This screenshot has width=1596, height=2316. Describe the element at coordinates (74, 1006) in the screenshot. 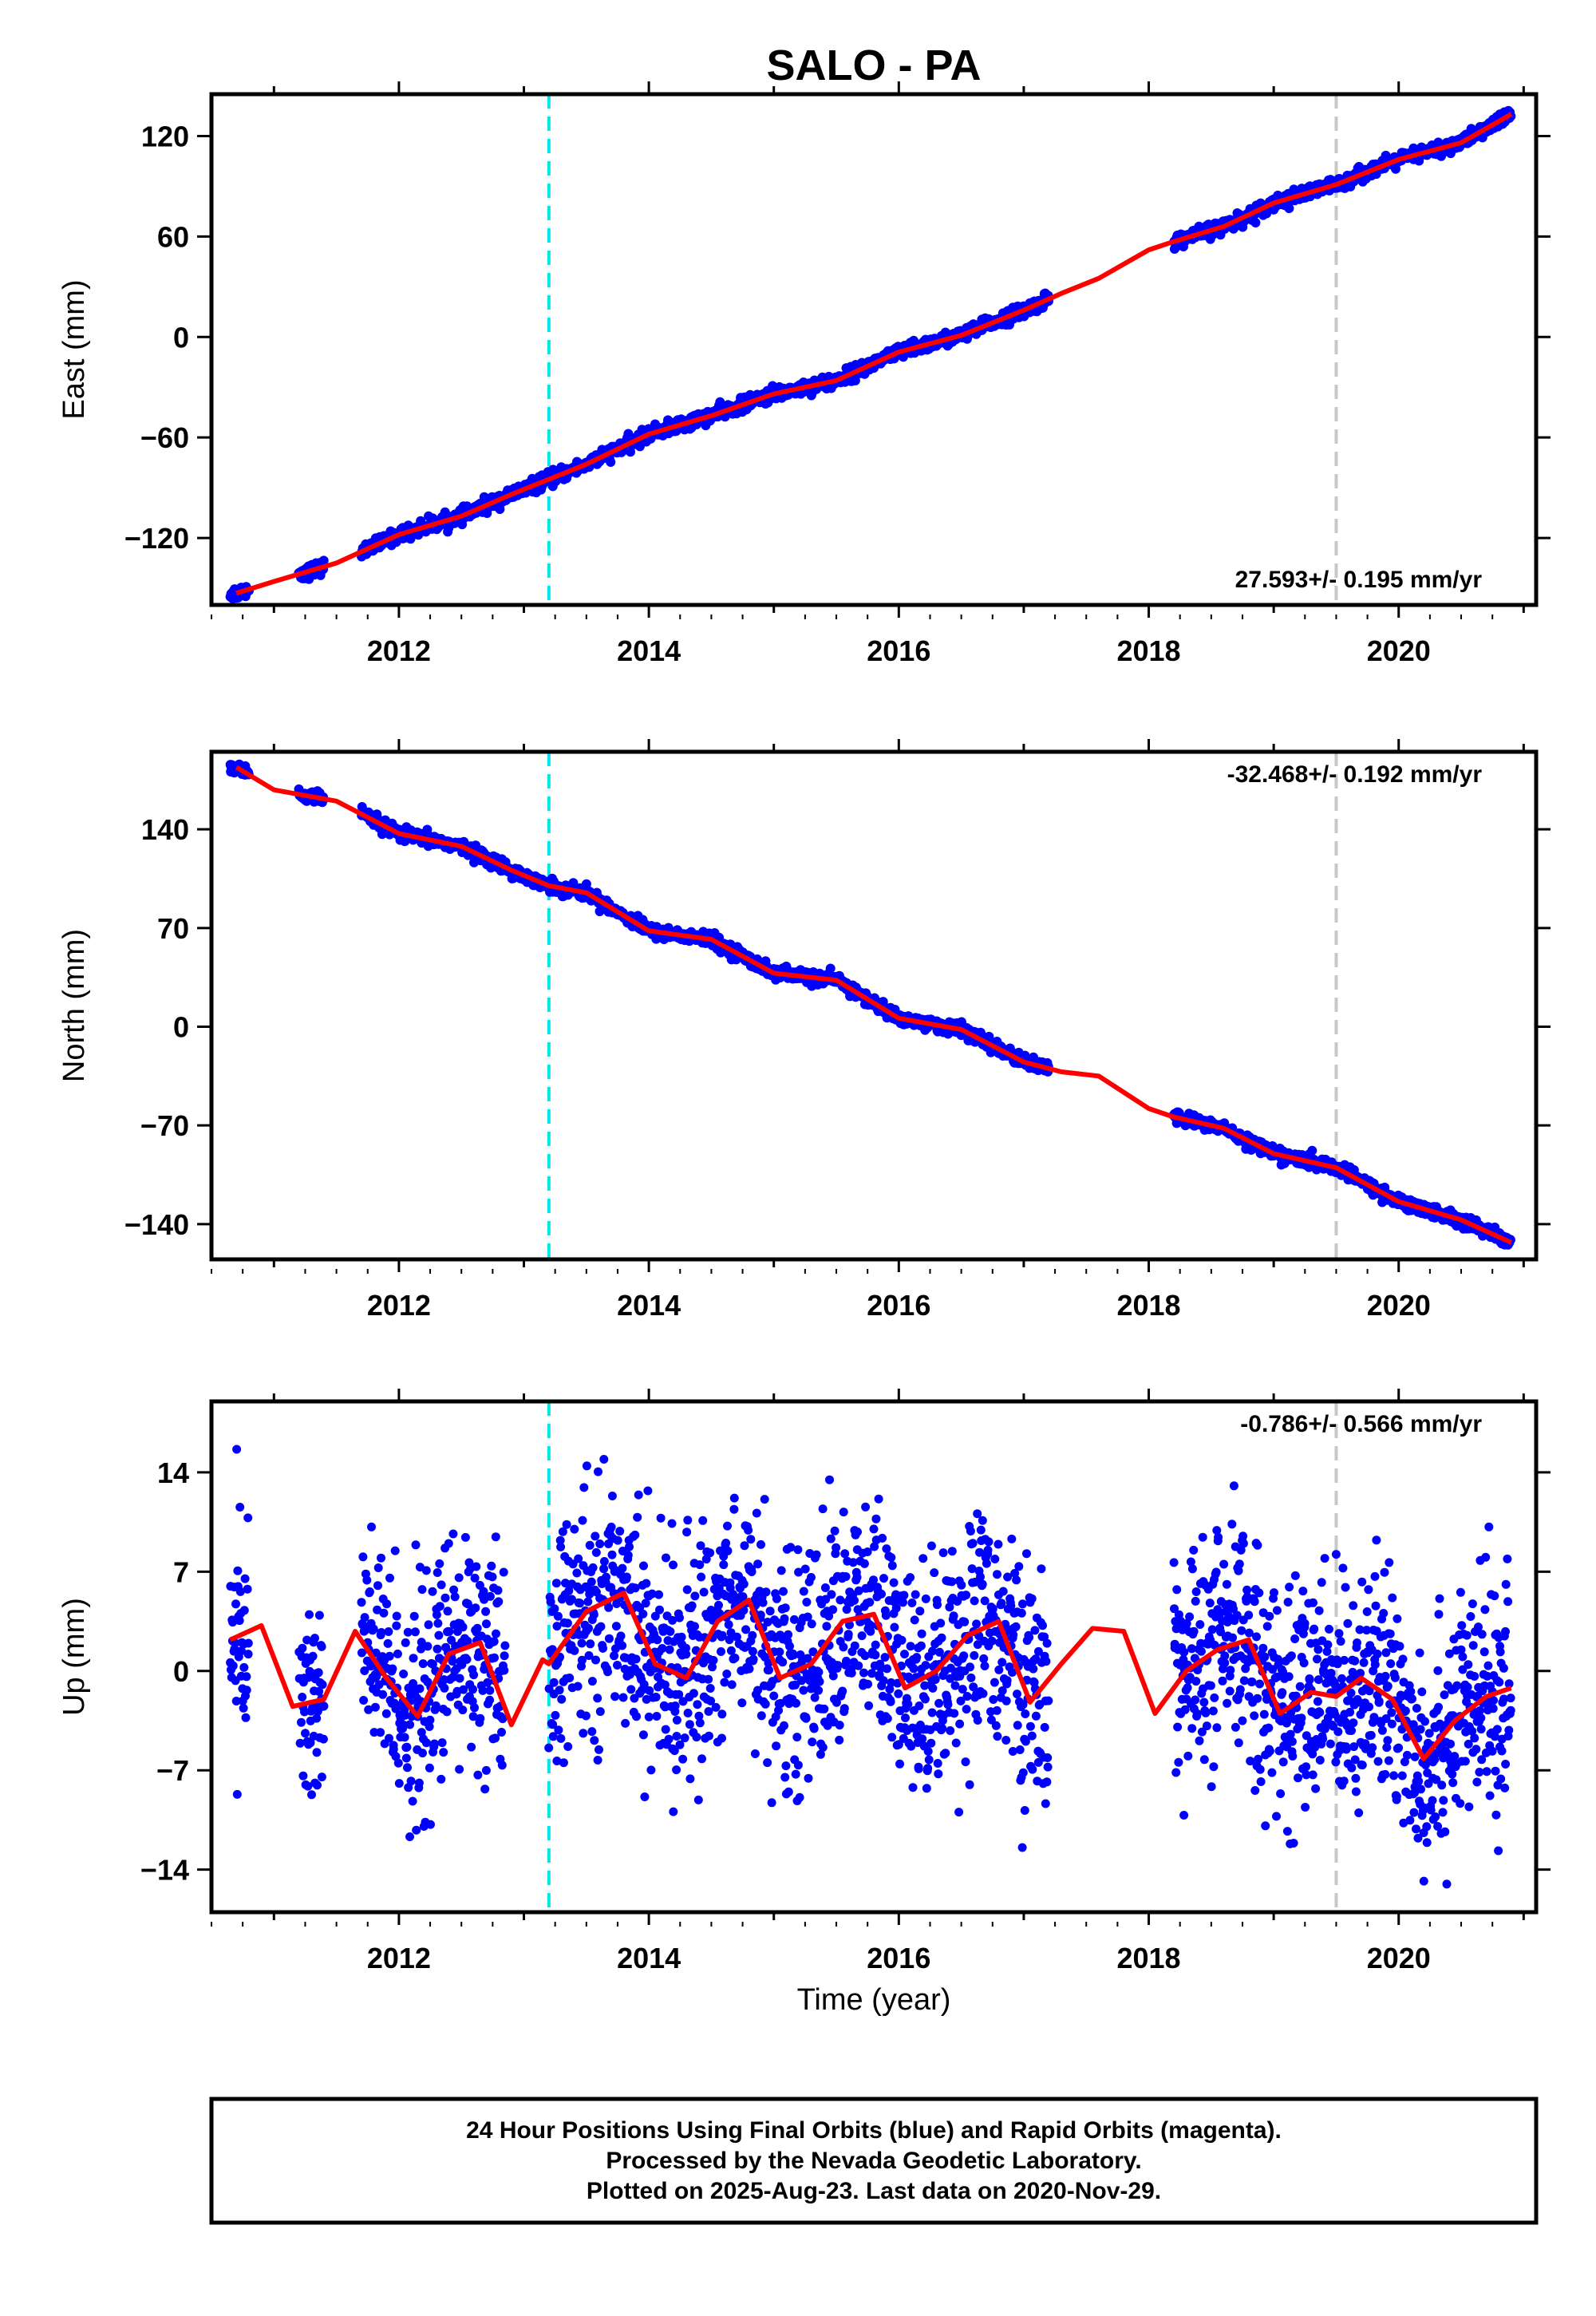

I see `y-axis-label: North (mm)` at that location.